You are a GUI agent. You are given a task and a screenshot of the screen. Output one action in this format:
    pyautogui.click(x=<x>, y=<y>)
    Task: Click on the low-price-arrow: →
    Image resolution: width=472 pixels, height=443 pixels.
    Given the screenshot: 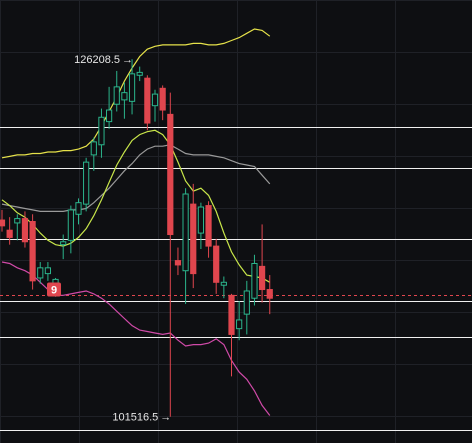 What is the action you would take?
    pyautogui.click(x=165, y=418)
    